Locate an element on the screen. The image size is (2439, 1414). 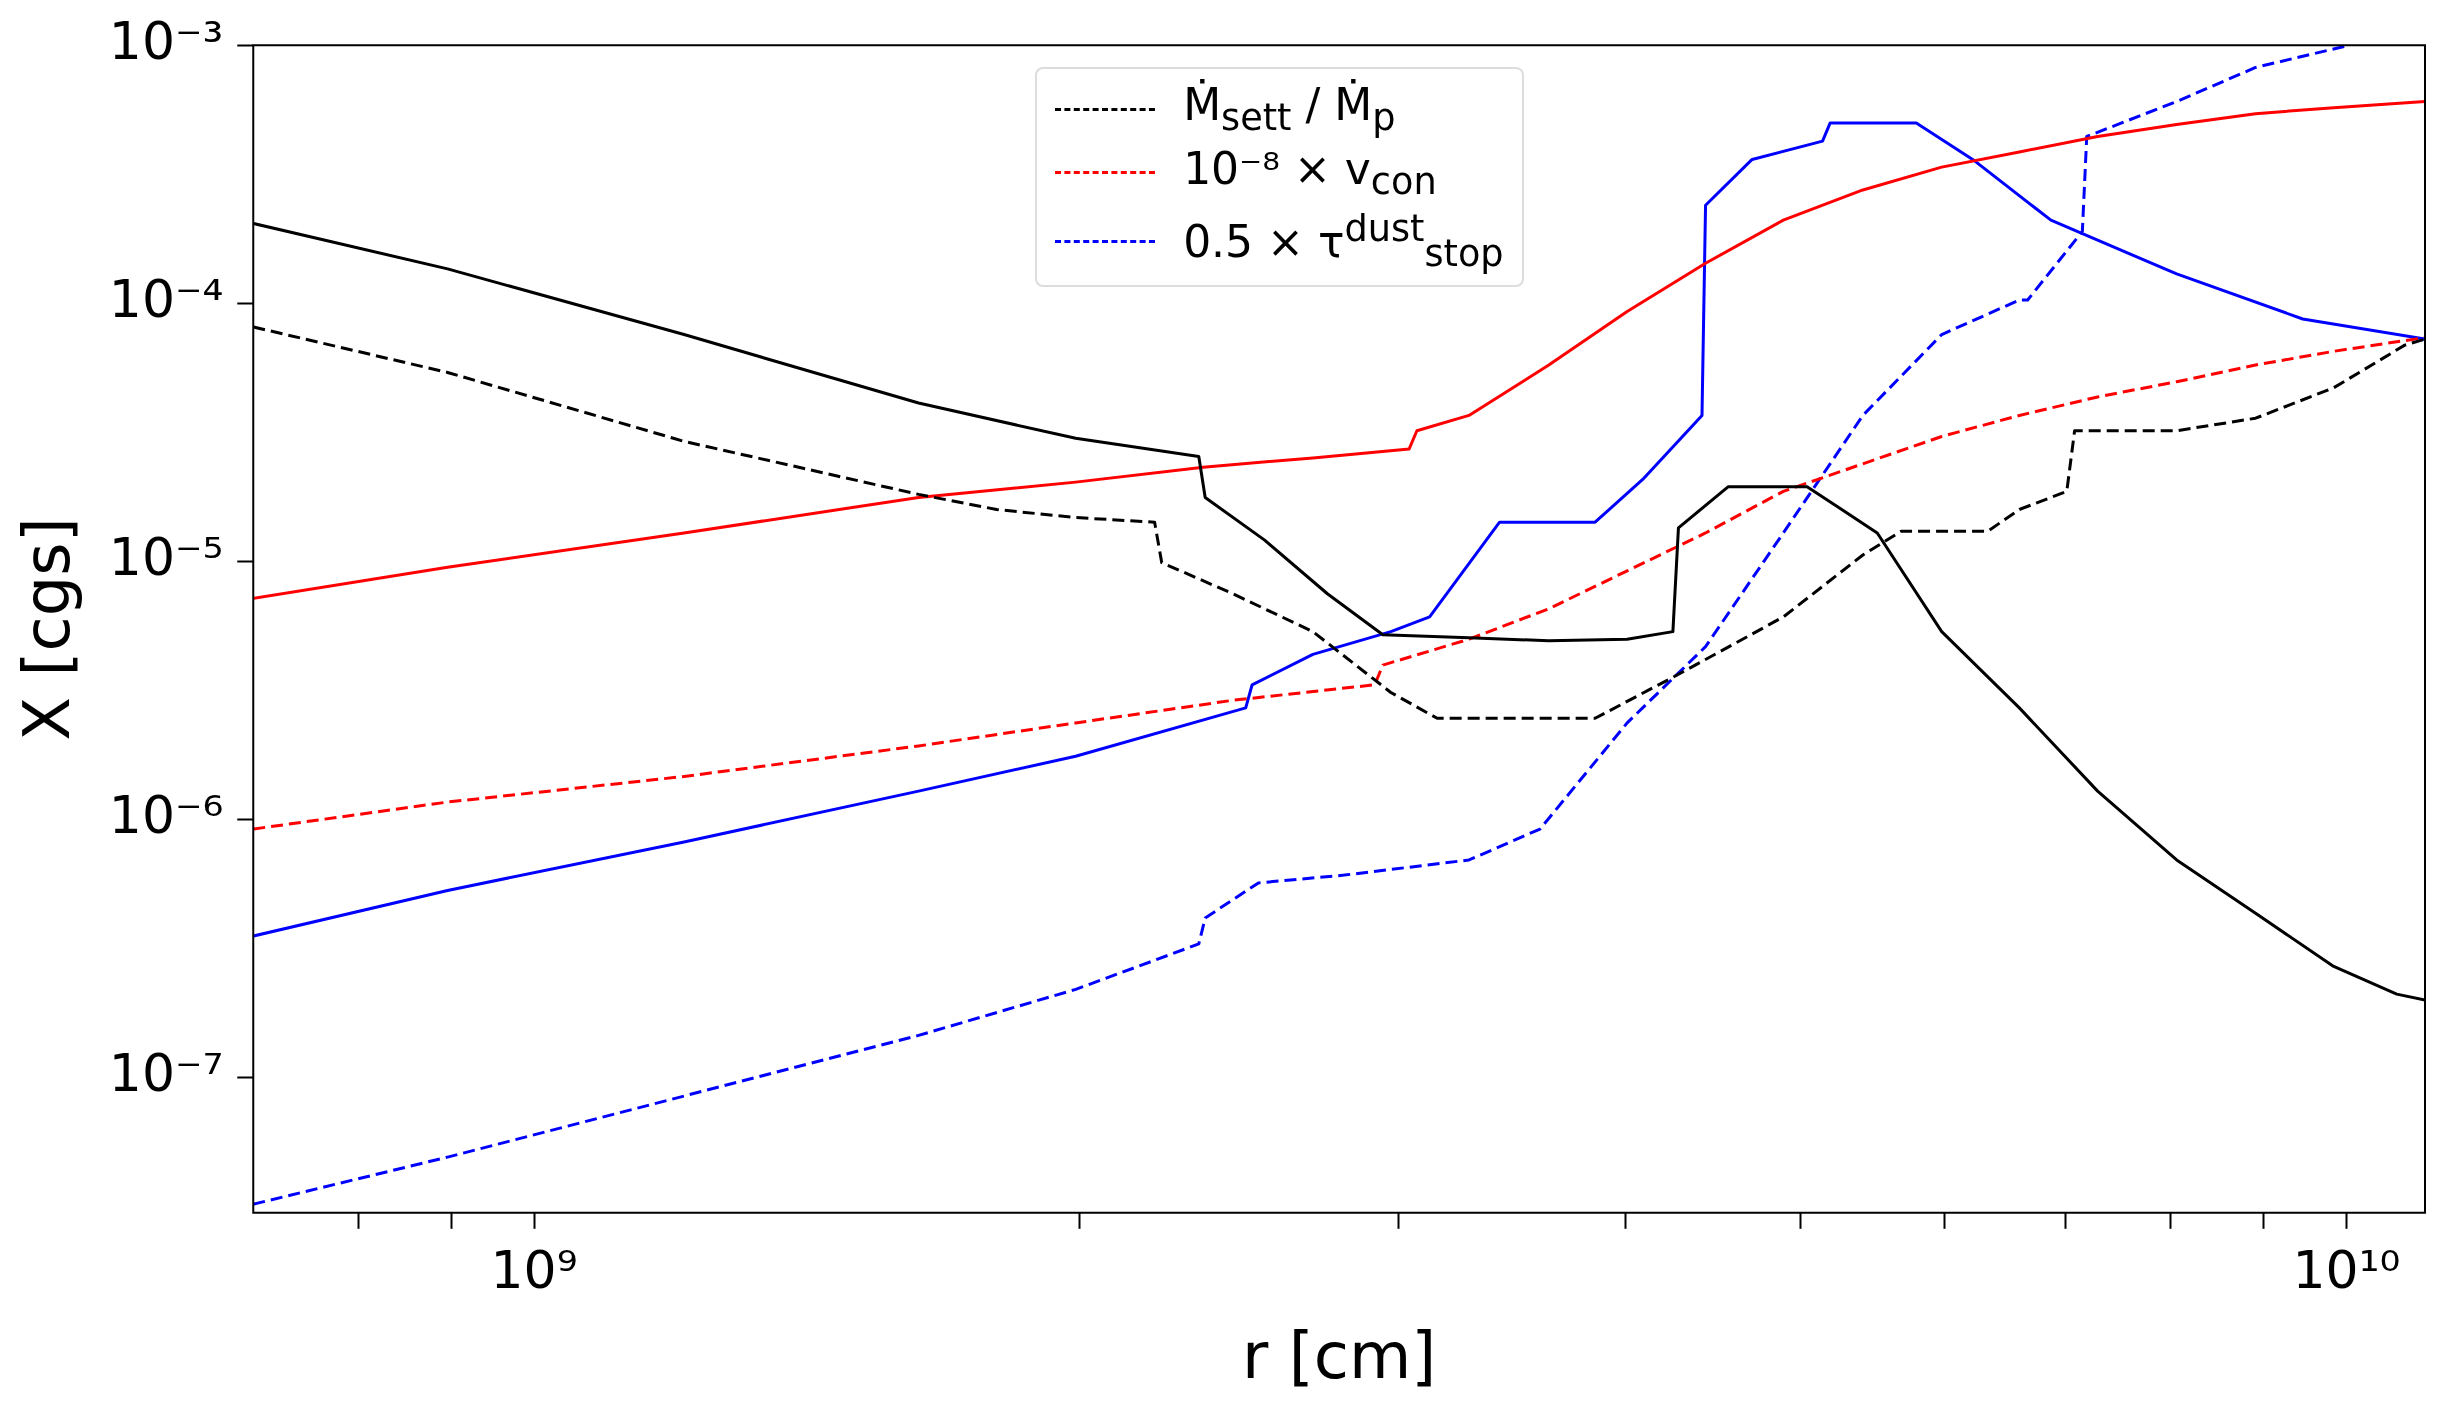
y-tick-label: 10⁻³ is located at coordinates (166, 40).